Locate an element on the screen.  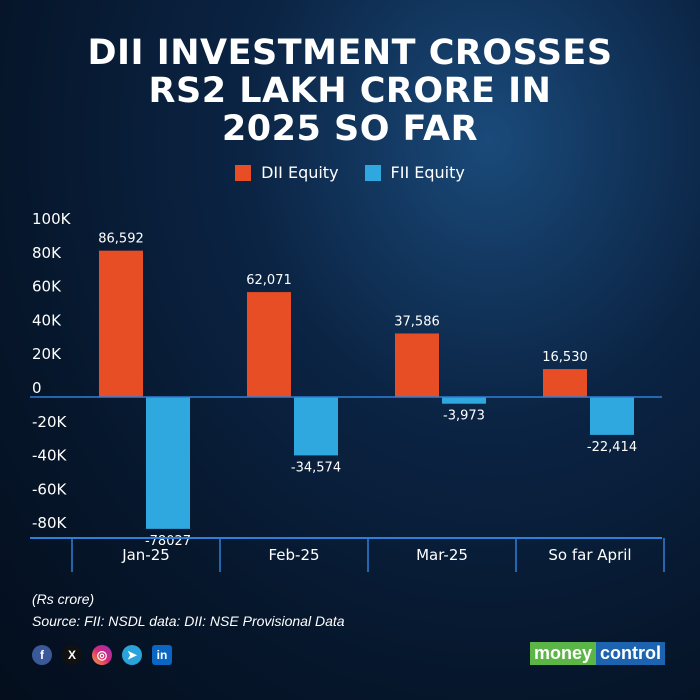
legend-label: DII Equity is located at coordinates (300, 172).